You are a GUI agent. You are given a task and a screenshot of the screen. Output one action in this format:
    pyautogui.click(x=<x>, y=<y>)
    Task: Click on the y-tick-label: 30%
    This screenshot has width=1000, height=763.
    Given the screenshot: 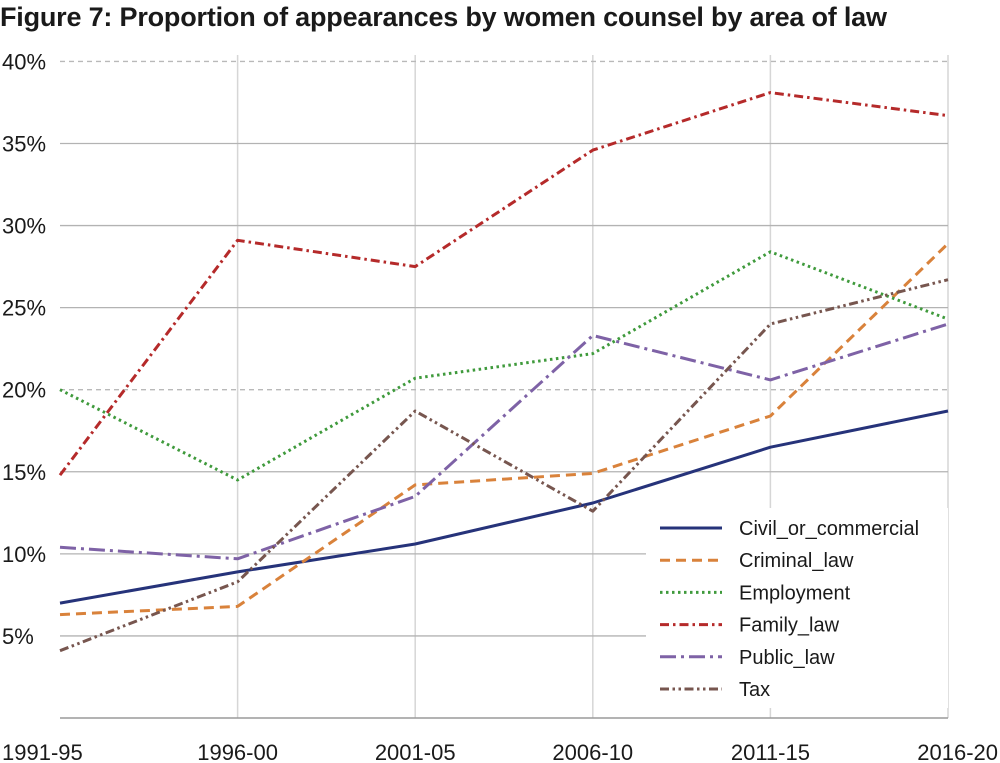 What is the action you would take?
    pyautogui.click(x=24, y=226)
    